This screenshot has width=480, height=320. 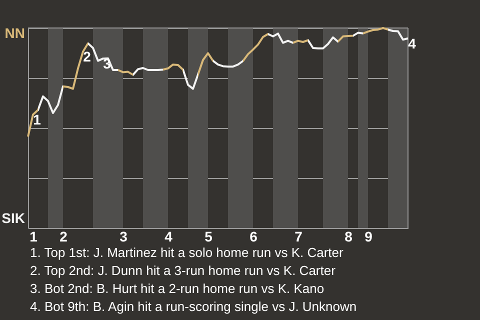 What do you see at coordinates (177, 288) in the screenshot?
I see `text: 3. Bot 2nd: B. Hurt hit a 2-run home run vs K. Kano` at bounding box center [177, 288].